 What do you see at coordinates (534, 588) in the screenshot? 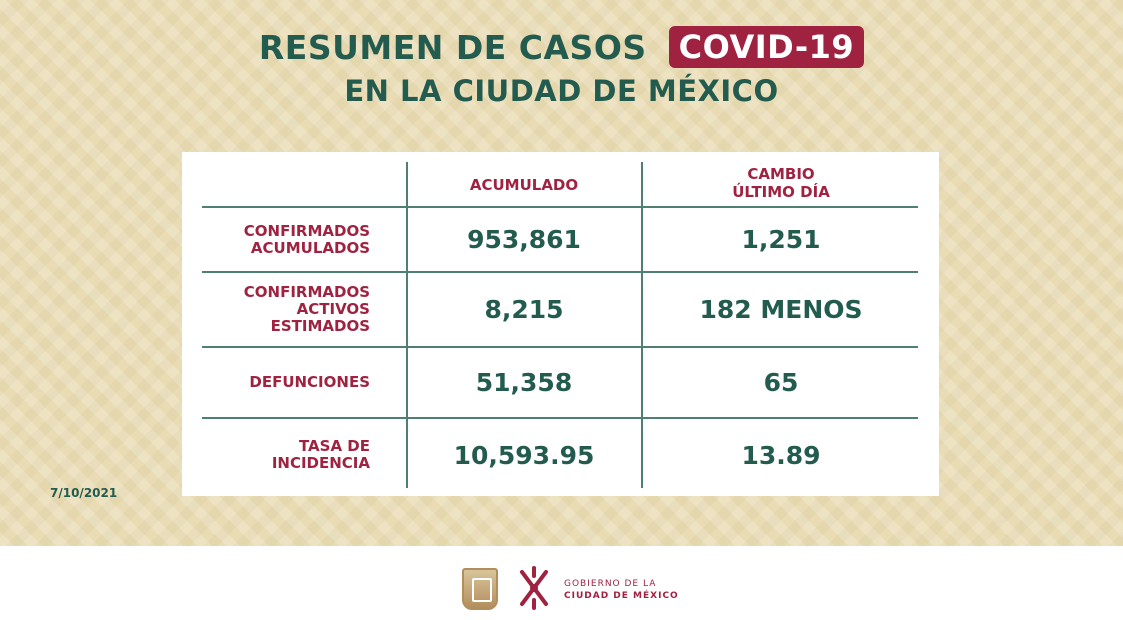
I see `cdmx-logo-icon` at bounding box center [534, 588].